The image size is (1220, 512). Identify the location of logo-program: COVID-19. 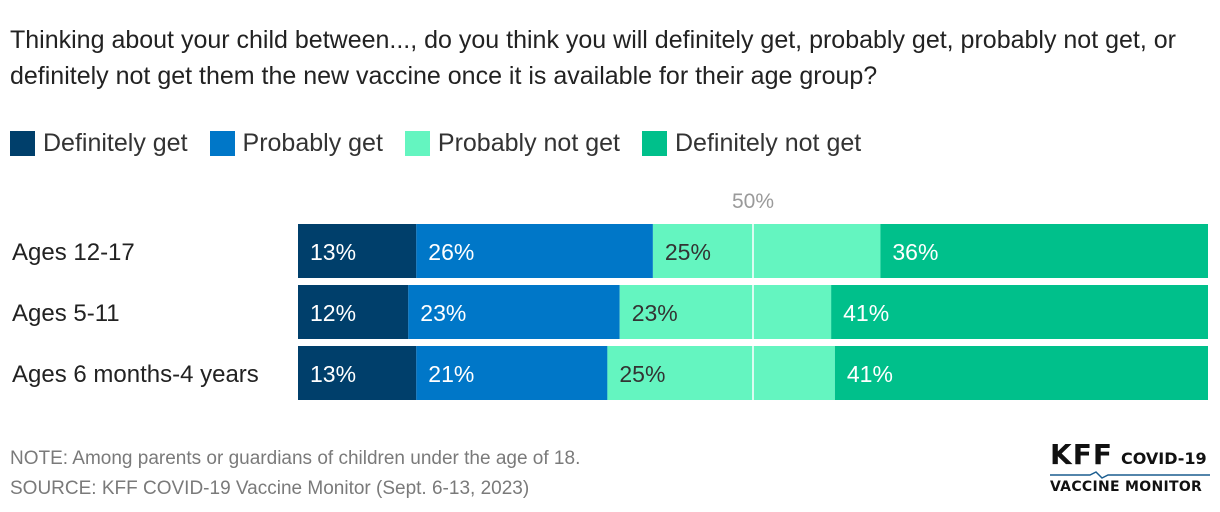
(1163, 458).